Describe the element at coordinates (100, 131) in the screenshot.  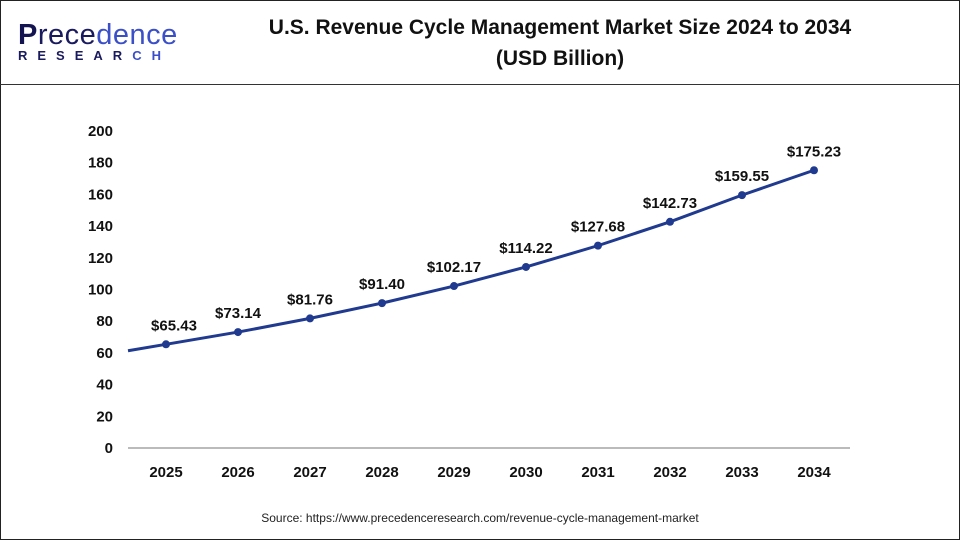
I see `y-tick-label: 200` at that location.